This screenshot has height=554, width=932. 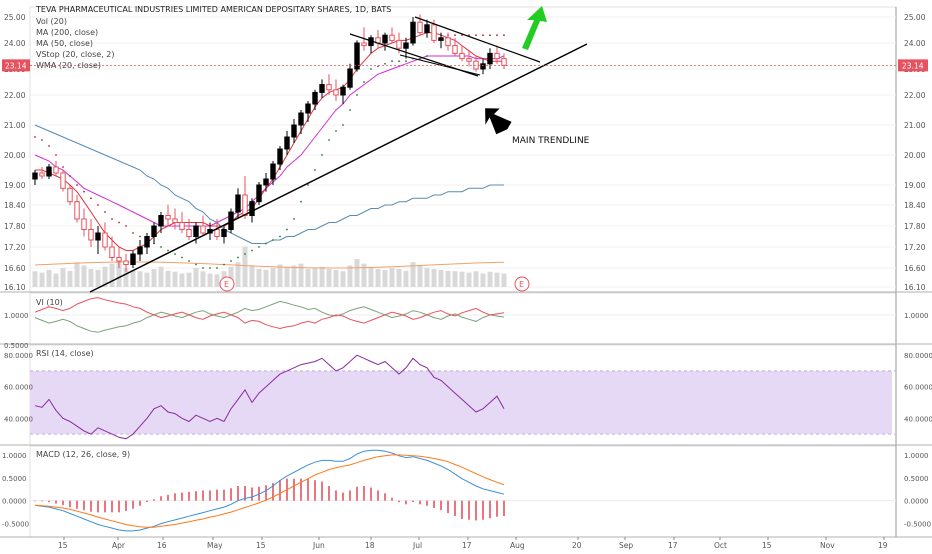 What do you see at coordinates (83, 454) in the screenshot?
I see `macd-title: MACD (12, 26, close, 9)` at bounding box center [83, 454].